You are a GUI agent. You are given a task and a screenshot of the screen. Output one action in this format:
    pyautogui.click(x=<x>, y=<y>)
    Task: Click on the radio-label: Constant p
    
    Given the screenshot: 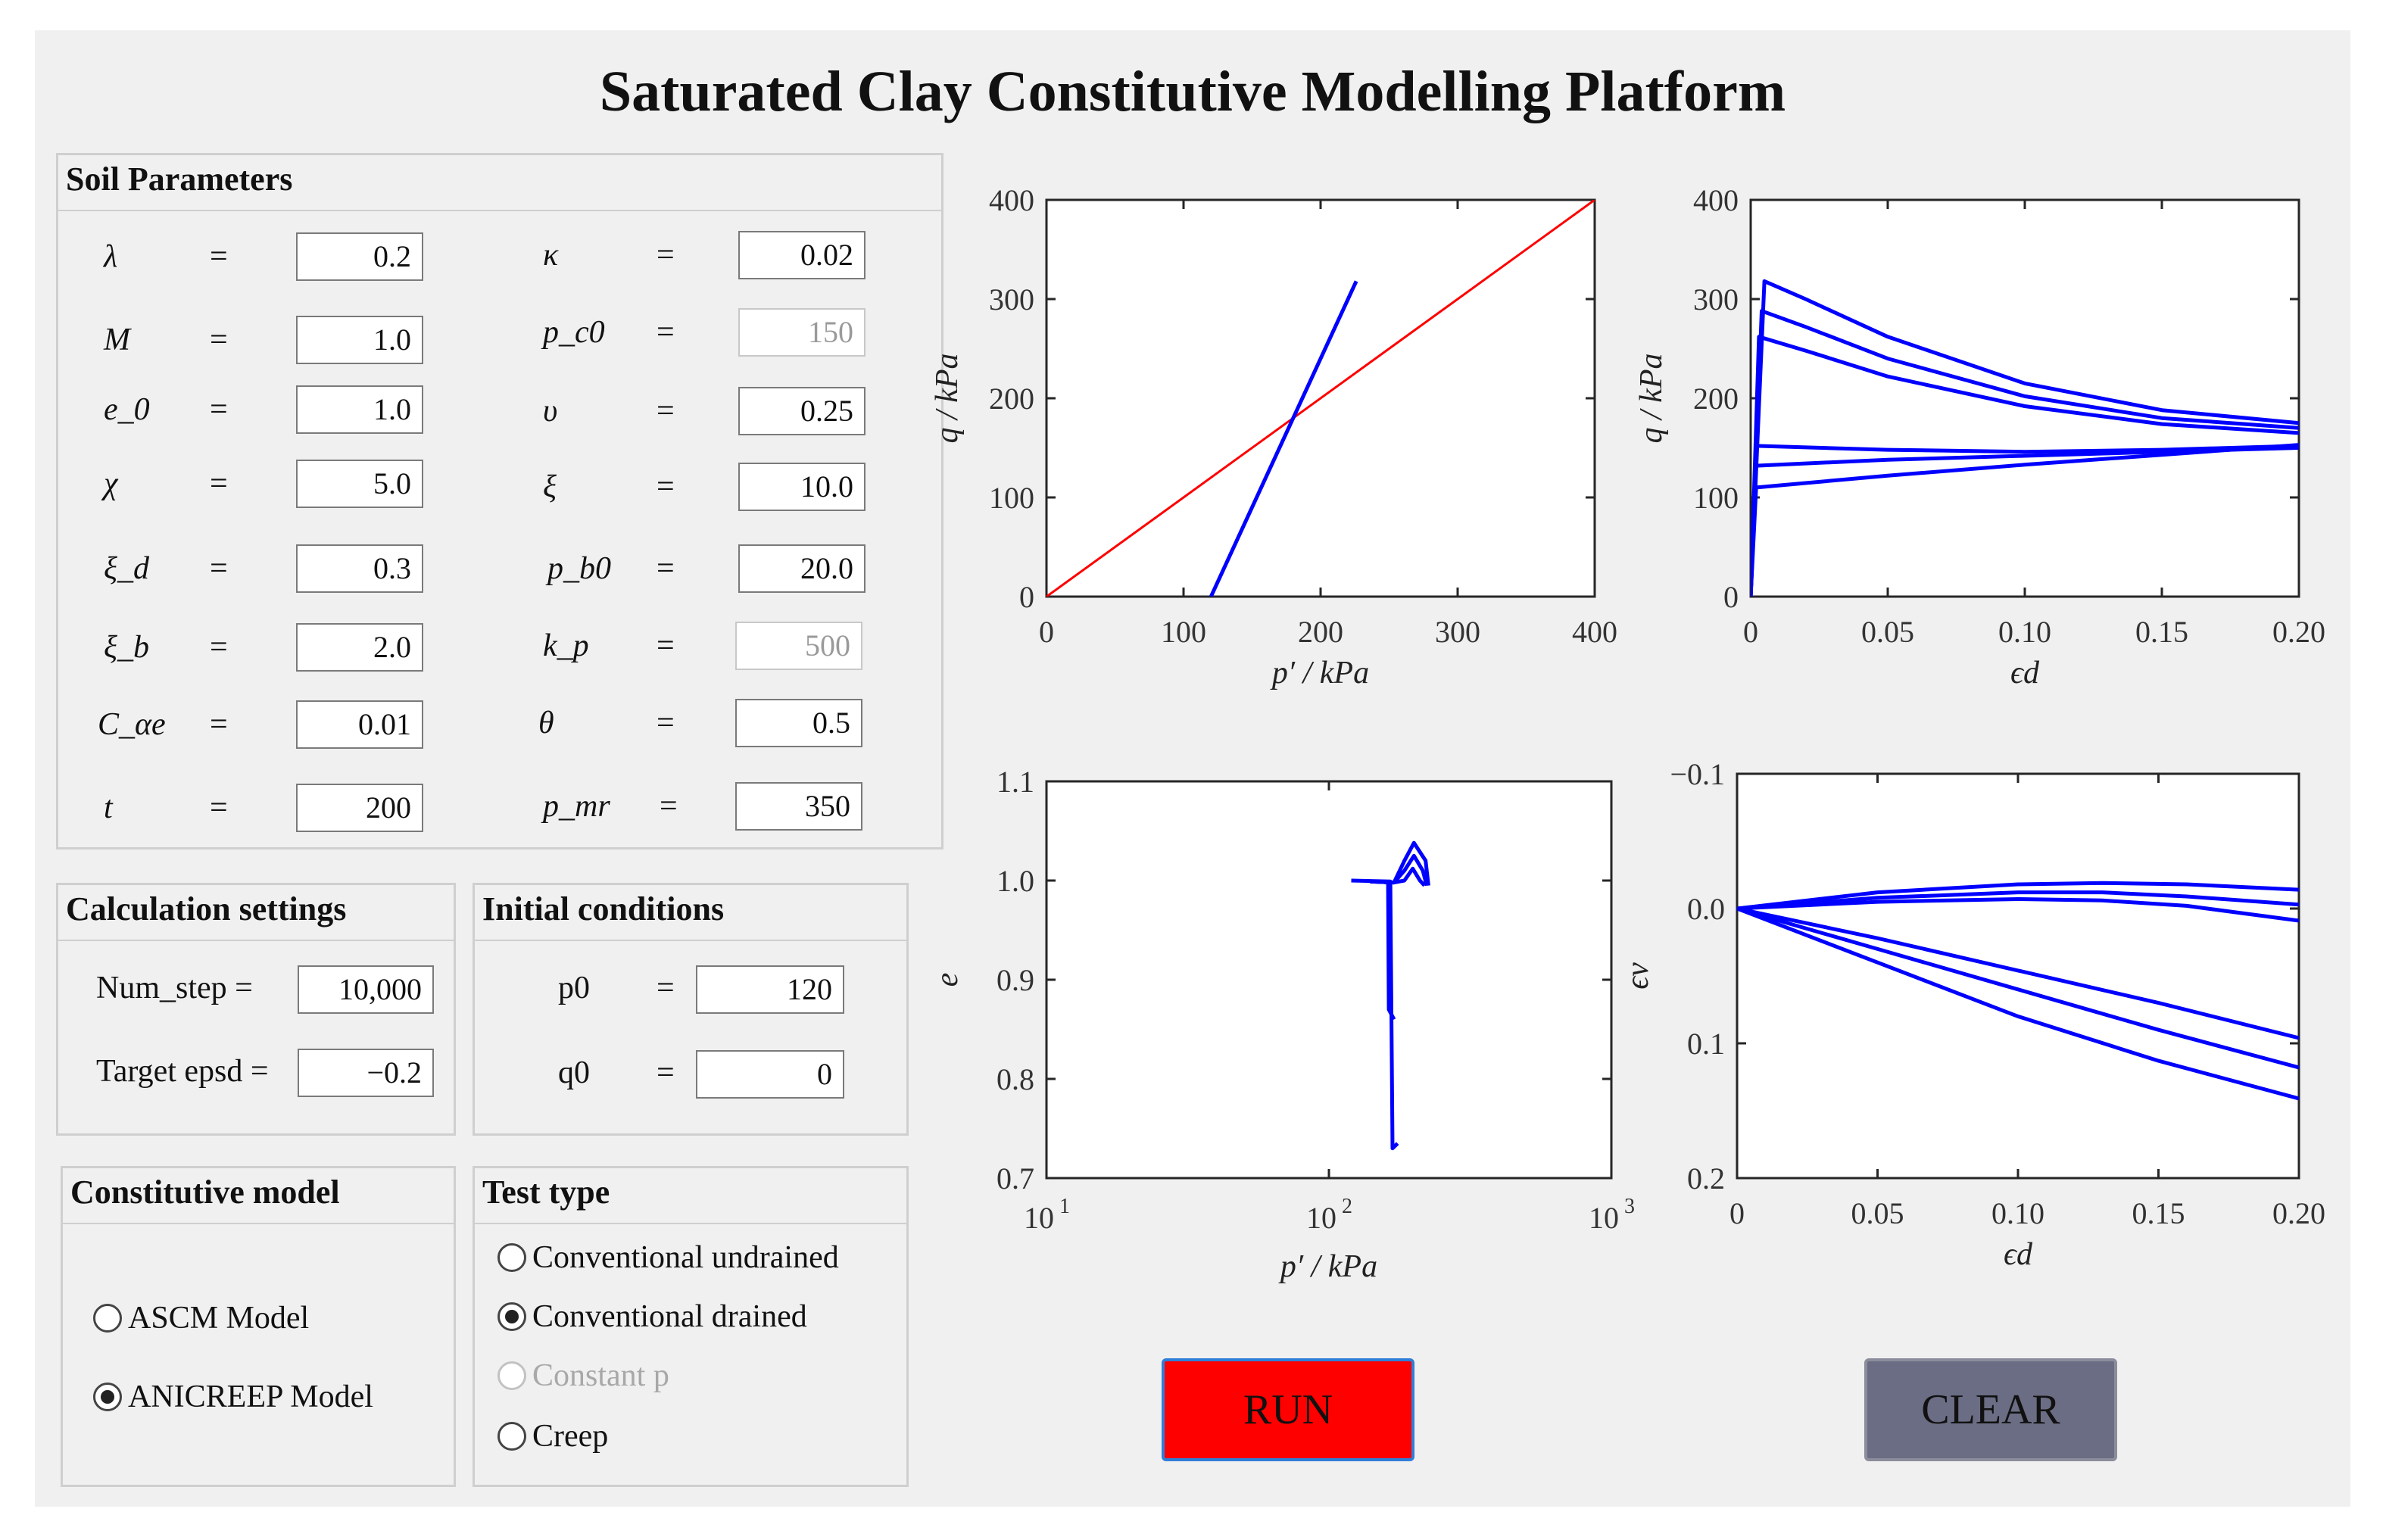 What is the action you would take?
    pyautogui.click(x=600, y=1375)
    